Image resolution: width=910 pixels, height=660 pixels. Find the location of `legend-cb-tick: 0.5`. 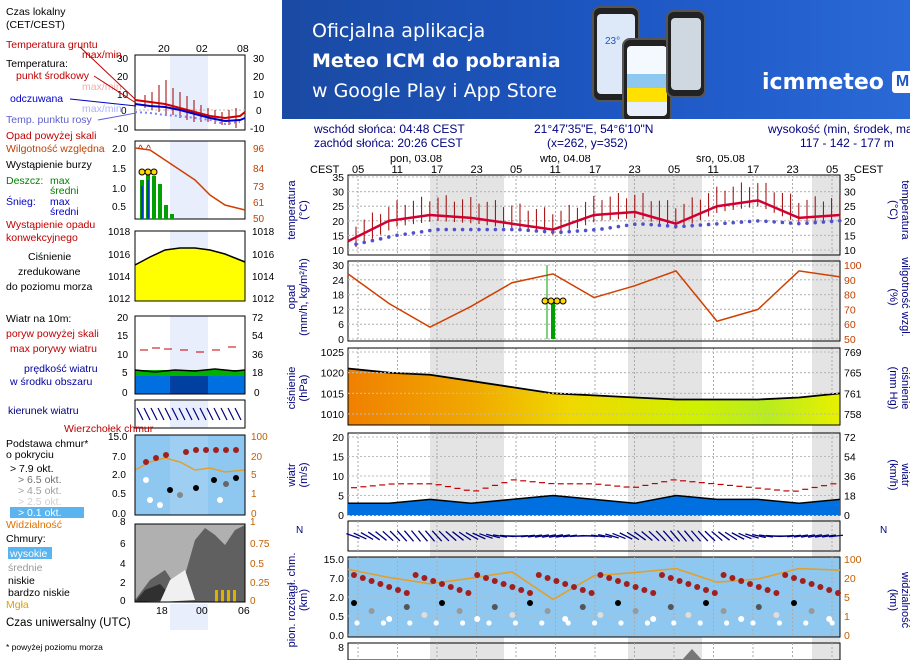

legend-cb-tick: 0.5 is located at coordinates (119, 494).